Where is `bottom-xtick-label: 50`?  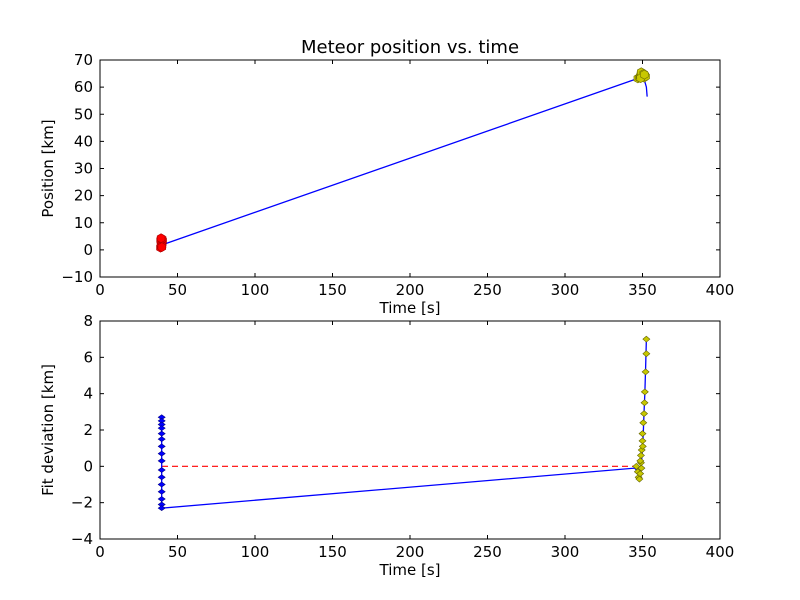
bottom-xtick-label: 50 is located at coordinates (177, 552).